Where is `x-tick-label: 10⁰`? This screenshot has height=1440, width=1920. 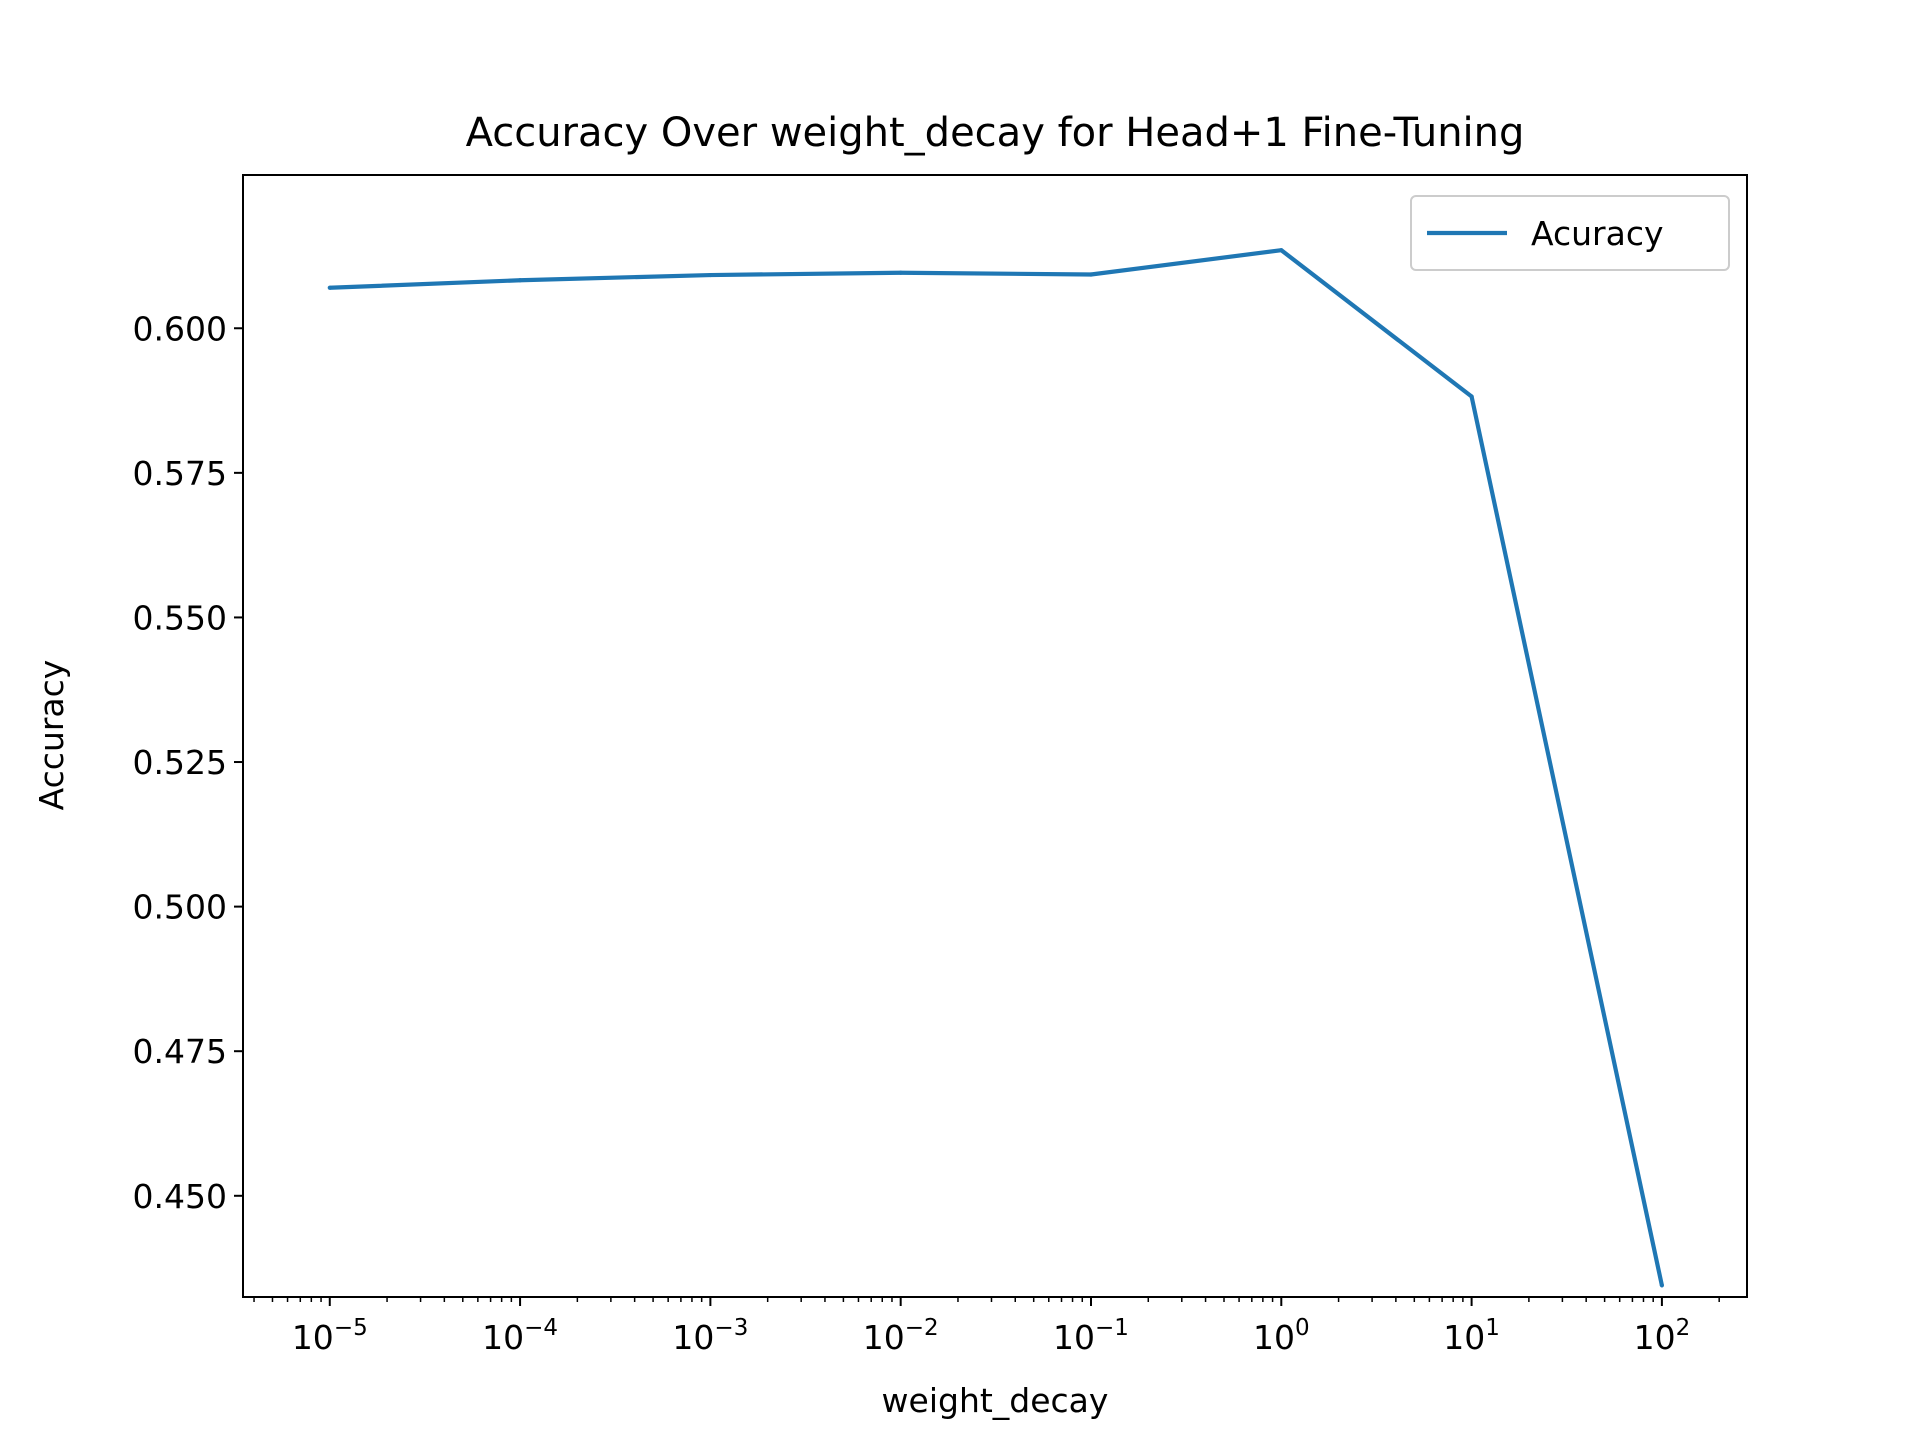
x-tick-label: 10⁰ is located at coordinates (1281, 1336).